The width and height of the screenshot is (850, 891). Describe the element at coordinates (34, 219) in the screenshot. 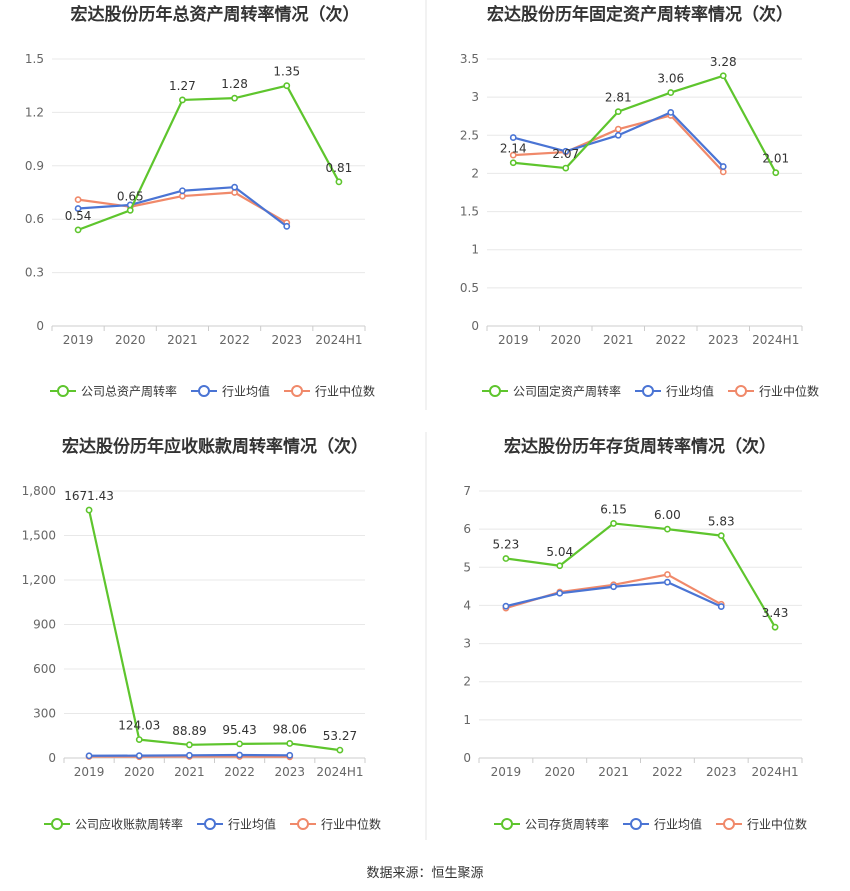

I see `y-tick-label: 0.6` at that location.